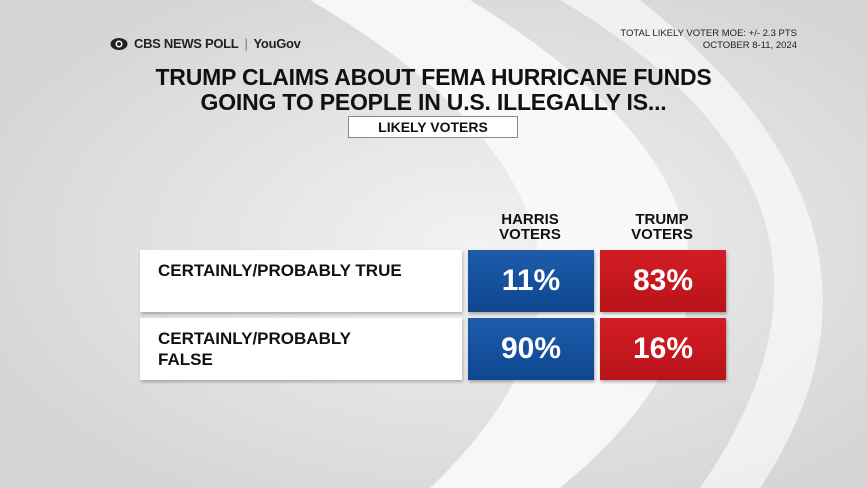 This screenshot has height=488, width=867. I want to click on title-line: TRUMP CLAIMS ABOUT FEMA HURRICANE FUNDS, so click(433, 77).